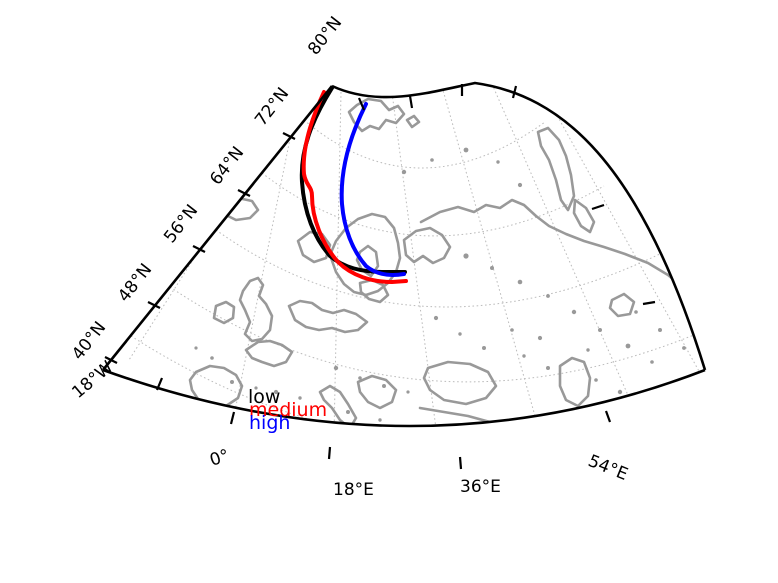 This screenshot has height=583, width=778. I want to click on coast-svalbard-east, so click(413, 121).